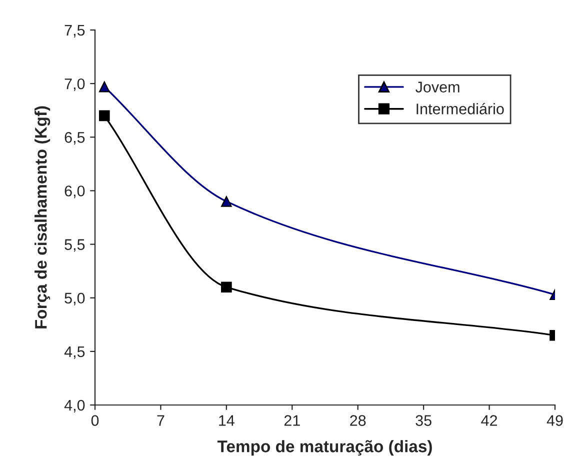 The image size is (580, 466). Describe the element at coordinates (438, 87) in the screenshot. I see `legend-label: Jovem` at that location.